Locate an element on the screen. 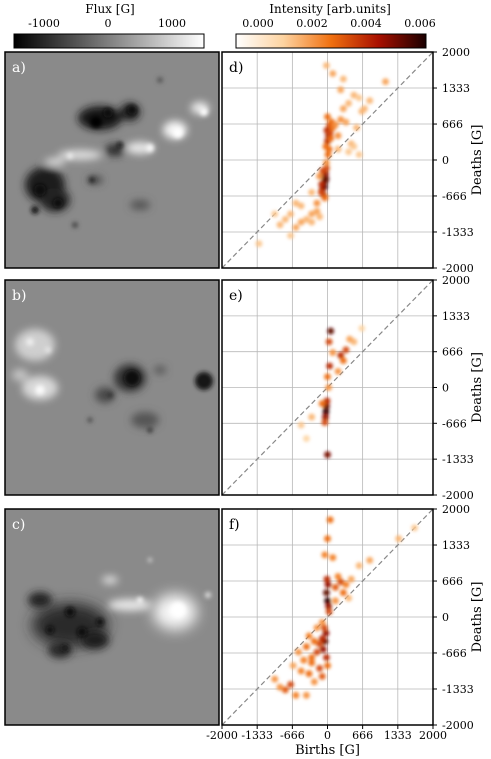 This screenshot has height=759, width=491. plot-f-xlabel: Births [G] is located at coordinates (327, 750).